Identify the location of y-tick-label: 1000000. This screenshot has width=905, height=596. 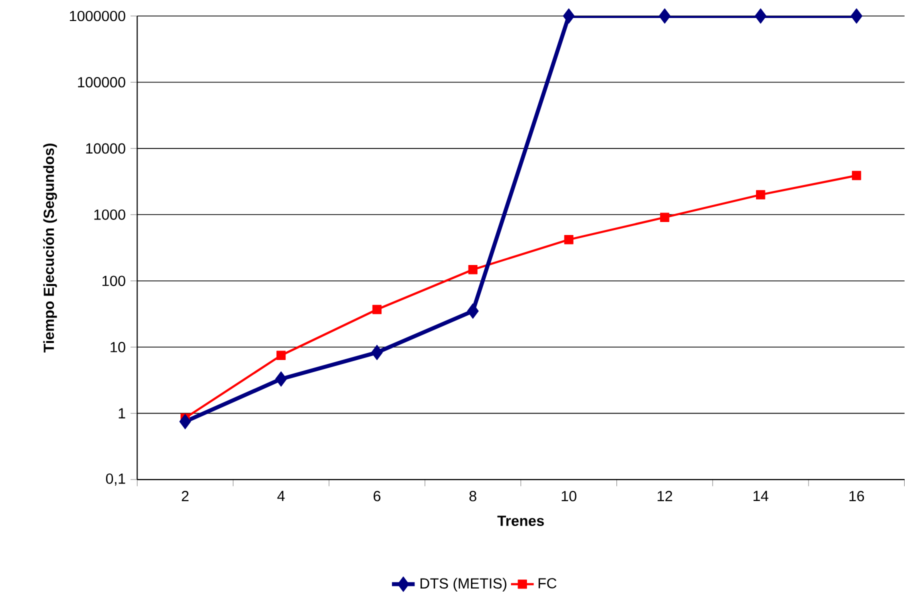
(98, 16).